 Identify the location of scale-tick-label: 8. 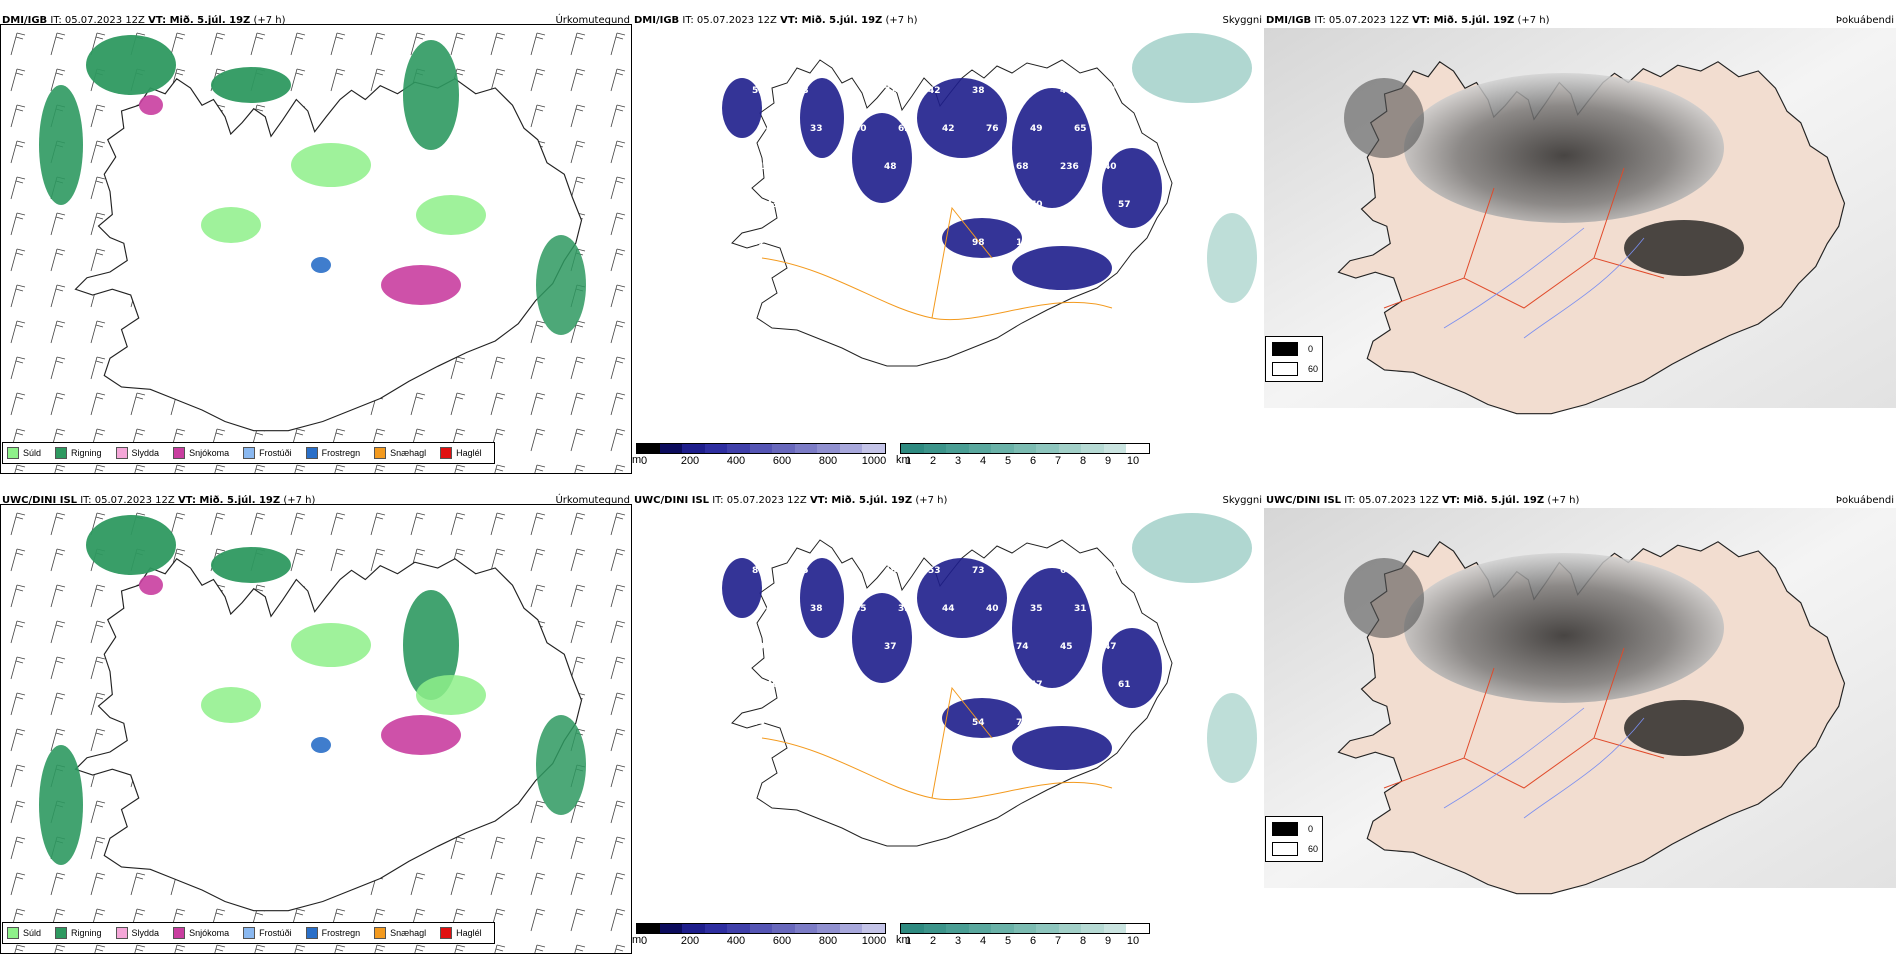
(1083, 941).